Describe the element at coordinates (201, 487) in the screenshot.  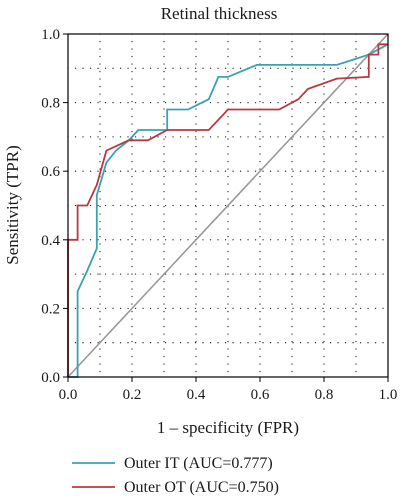
I see `legend-label-2: Outer OT (AUC=0.750)` at that location.